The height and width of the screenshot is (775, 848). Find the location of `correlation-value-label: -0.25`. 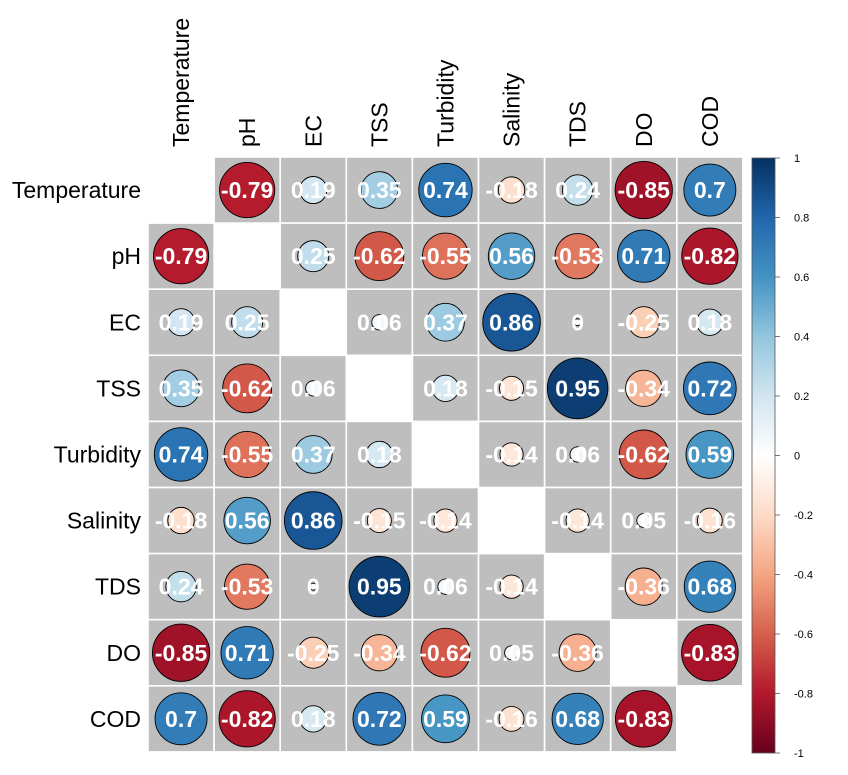

correlation-value-label: -0.25 is located at coordinates (644, 322).